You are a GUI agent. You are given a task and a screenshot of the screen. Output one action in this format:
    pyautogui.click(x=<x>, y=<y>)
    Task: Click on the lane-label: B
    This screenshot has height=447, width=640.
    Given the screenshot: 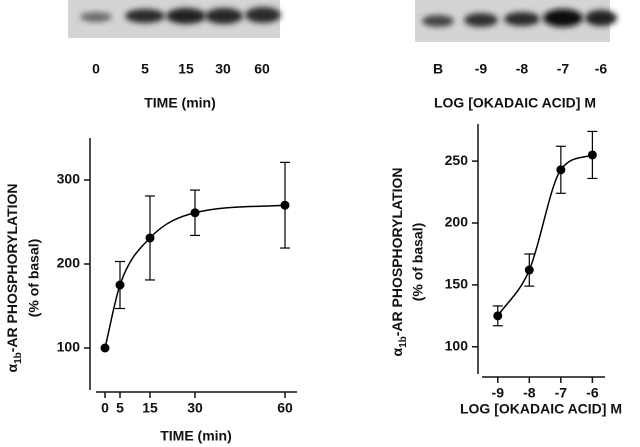 What is the action you would take?
    pyautogui.click(x=438, y=69)
    